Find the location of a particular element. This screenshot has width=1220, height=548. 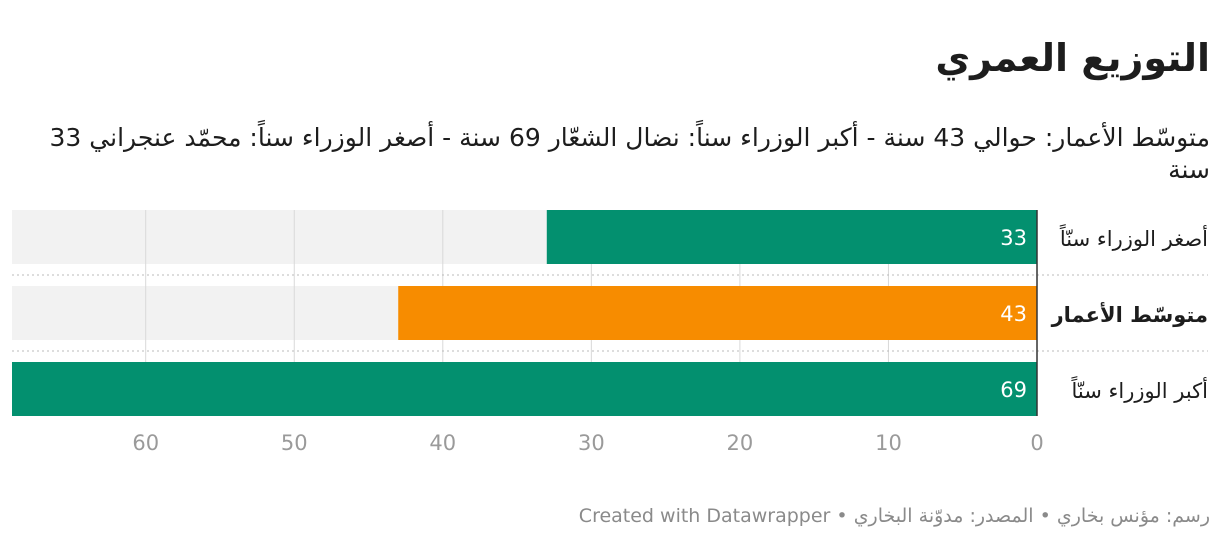

footer-tool: Created with Datawrapper is located at coordinates (704, 516).